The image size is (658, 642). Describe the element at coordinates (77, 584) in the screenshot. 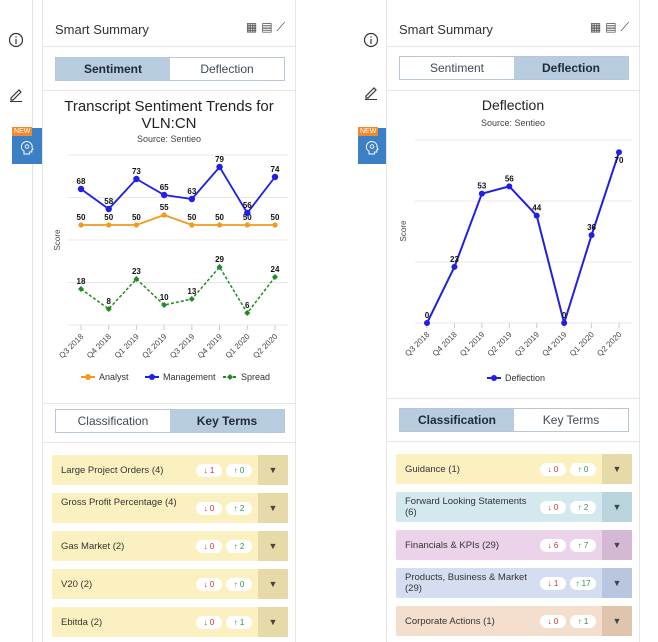

I see `term-label: V20 (2)` at that location.